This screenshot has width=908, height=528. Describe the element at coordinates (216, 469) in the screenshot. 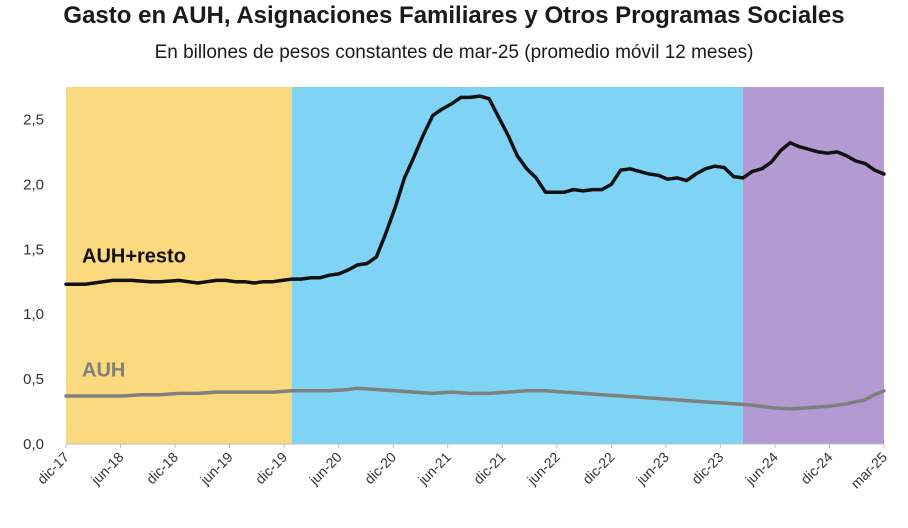

I see `x-tick-label: jun-19` at that location.